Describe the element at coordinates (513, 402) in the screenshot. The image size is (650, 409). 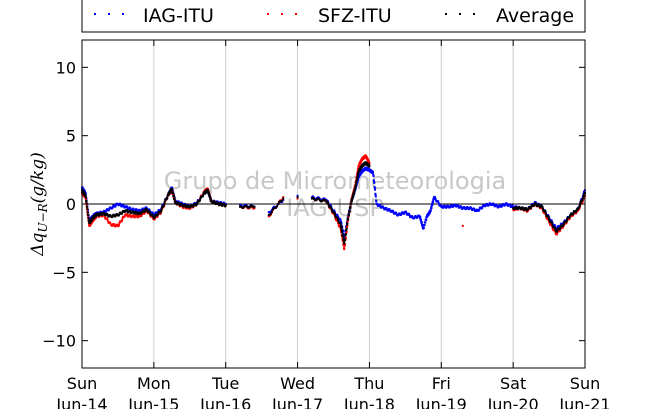
I see `x-tick-label-date: Jun-20` at that location.